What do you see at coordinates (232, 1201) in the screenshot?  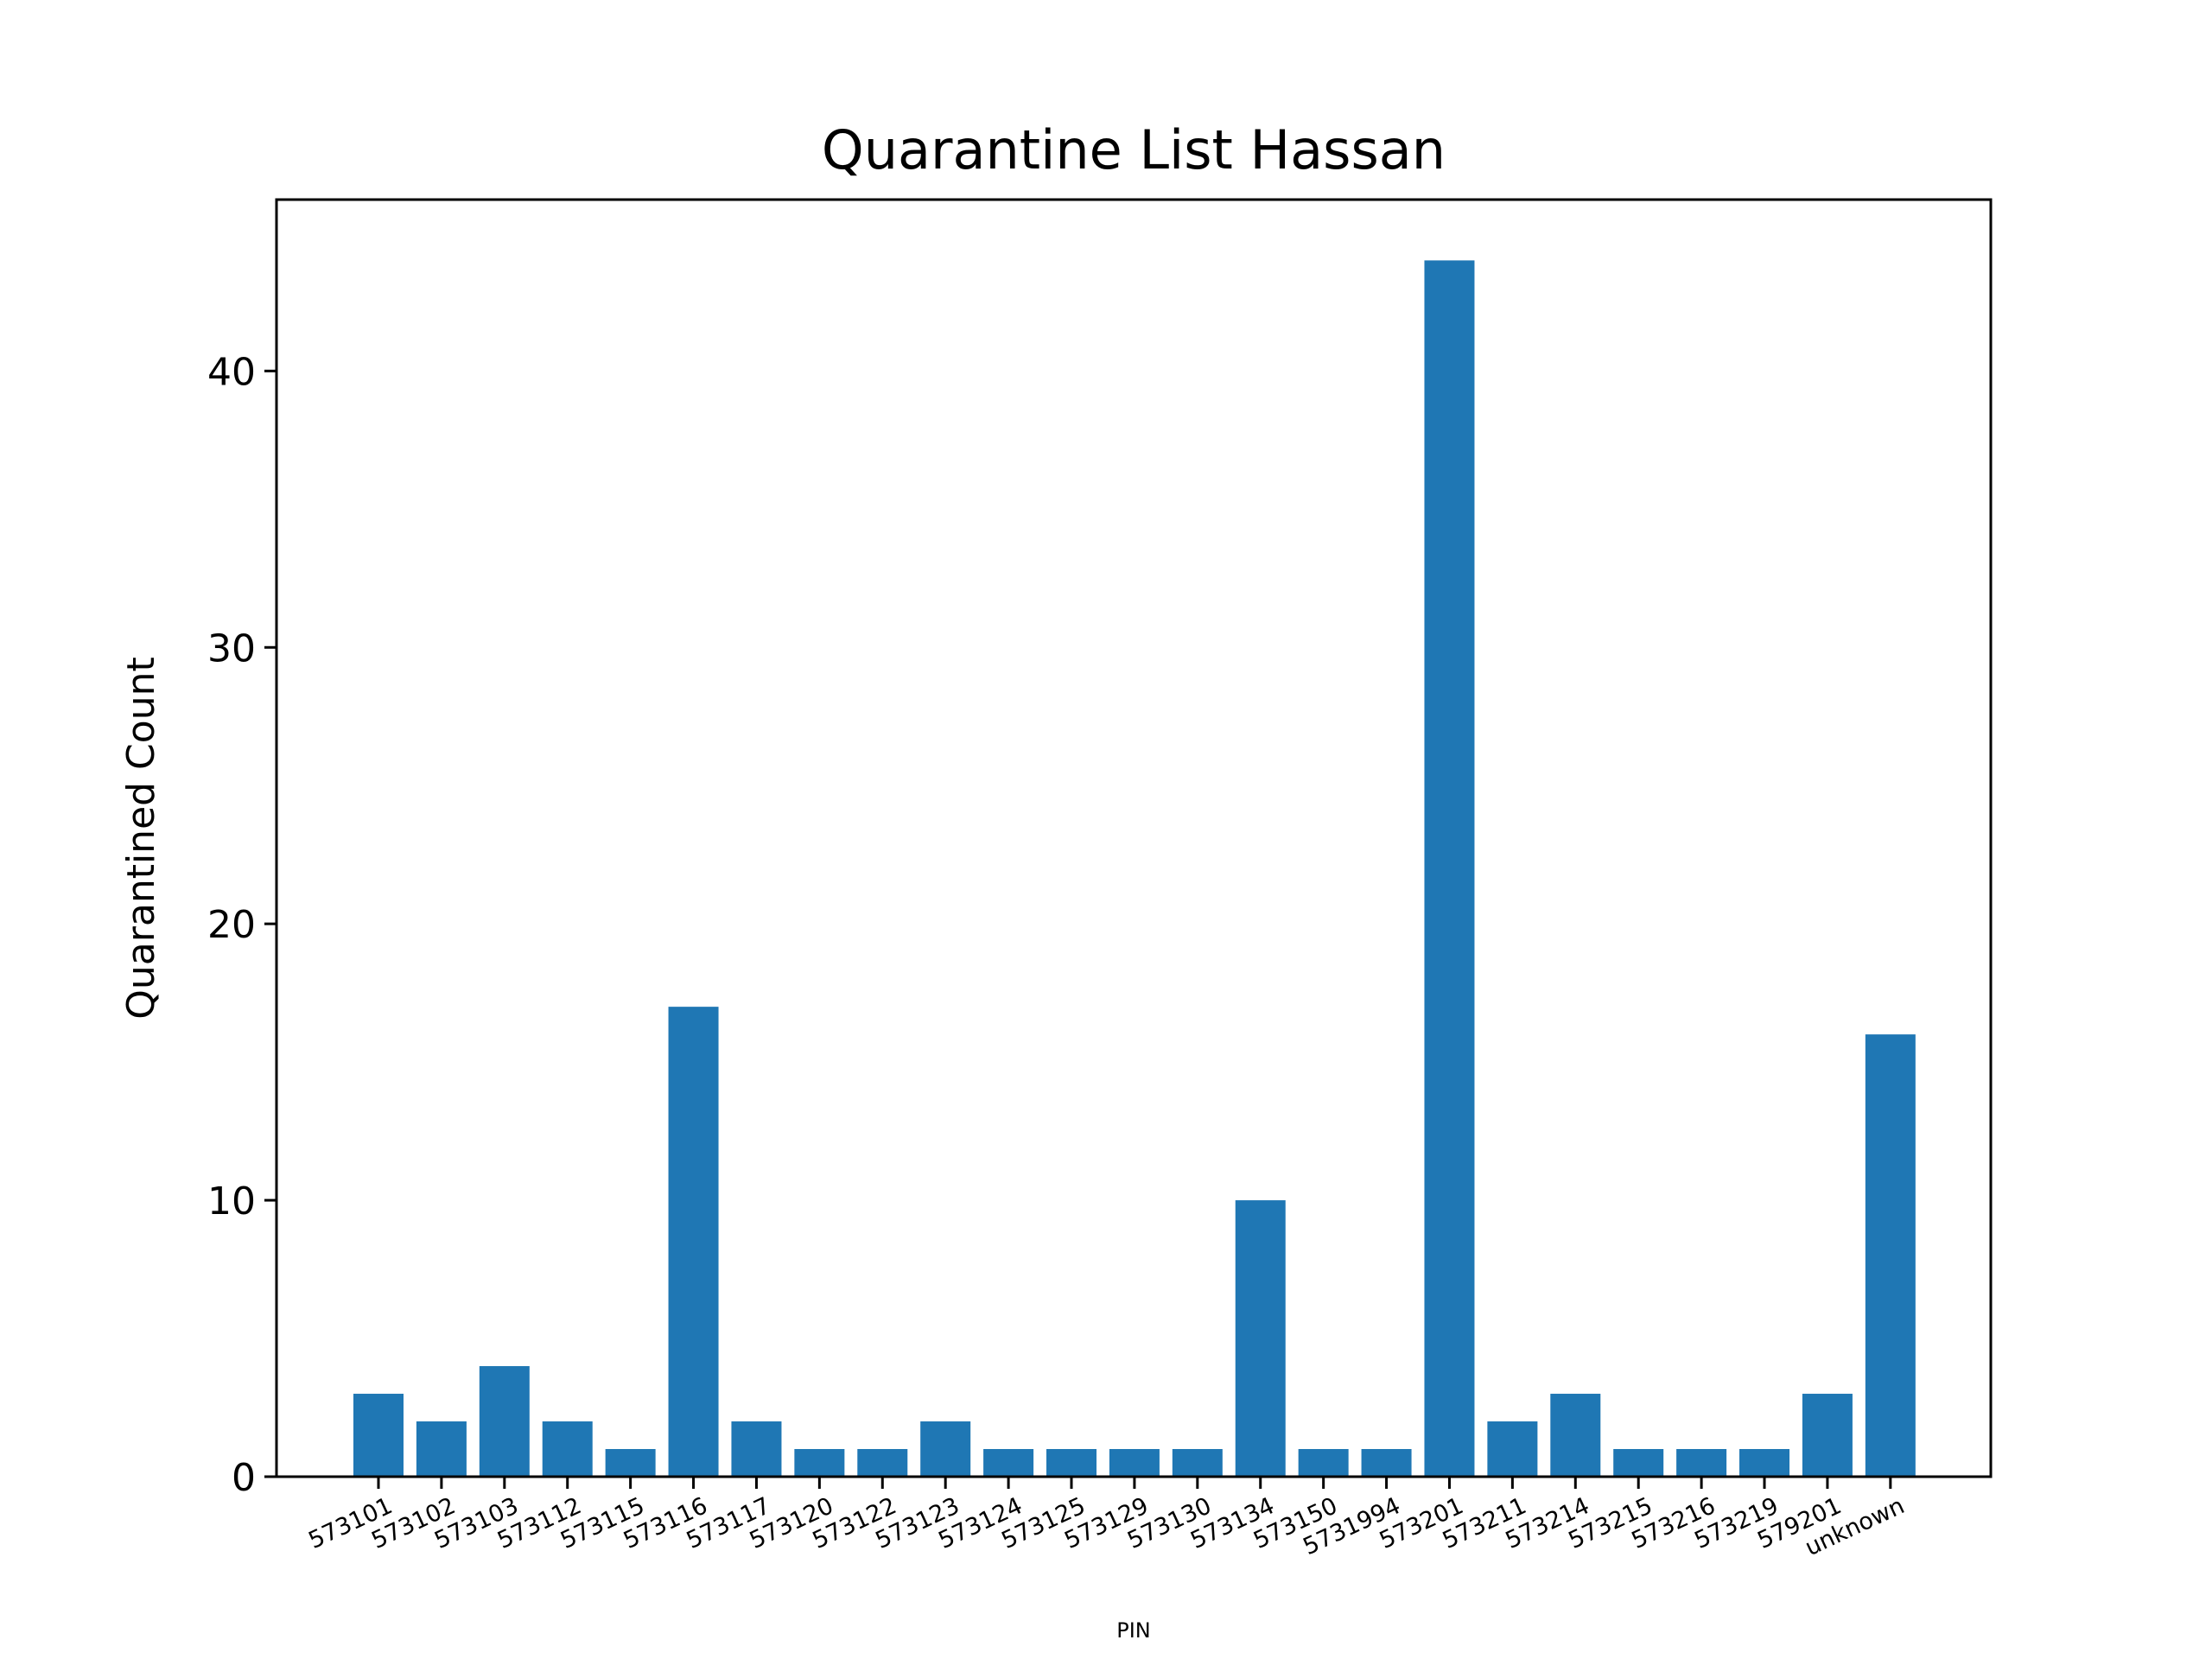 I see `y-tick-label: 10` at bounding box center [232, 1201].